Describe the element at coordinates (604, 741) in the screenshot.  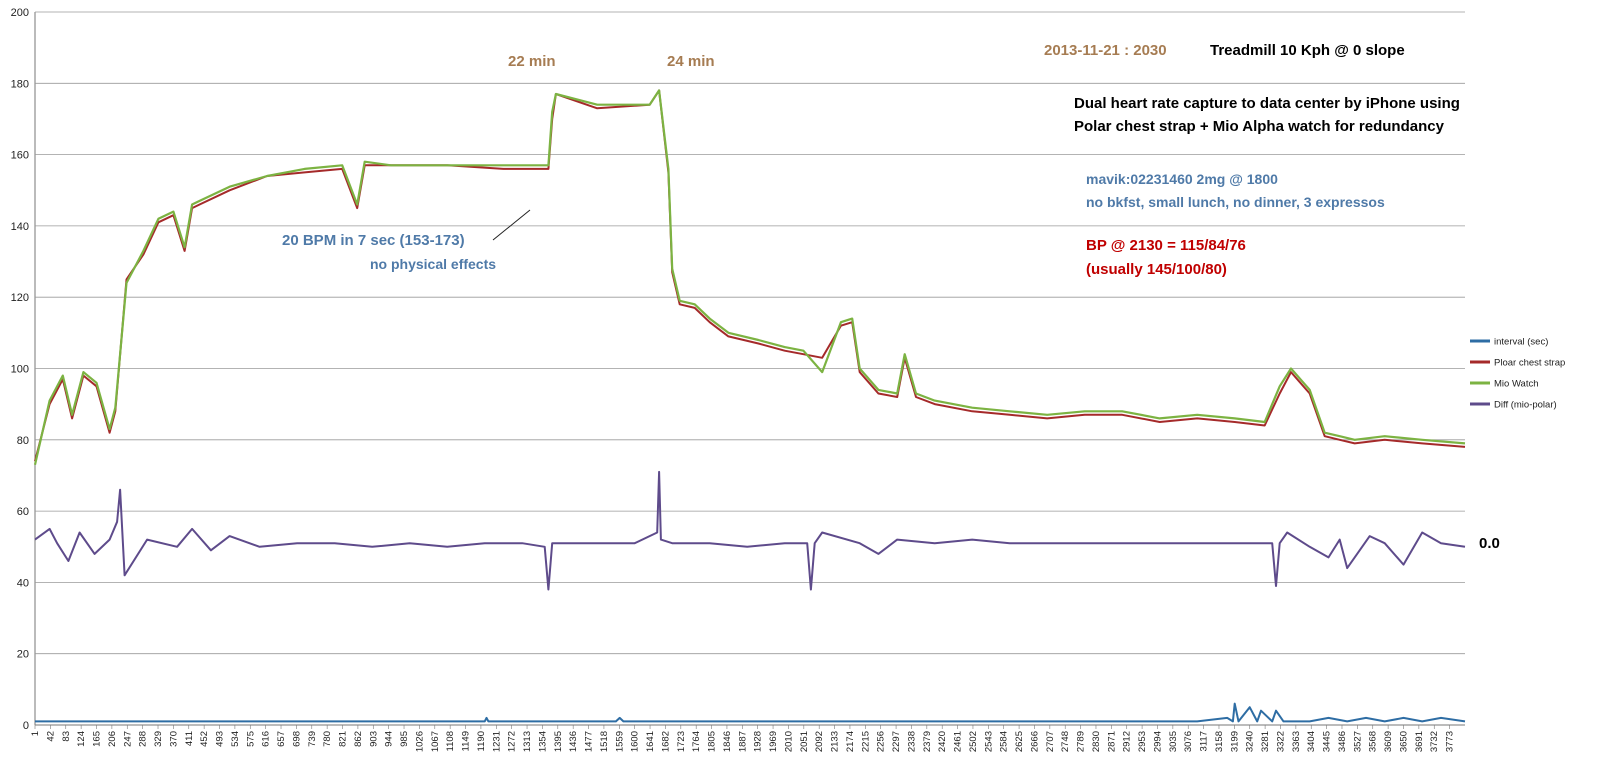
I see `x-tick-label: 1518` at that location.